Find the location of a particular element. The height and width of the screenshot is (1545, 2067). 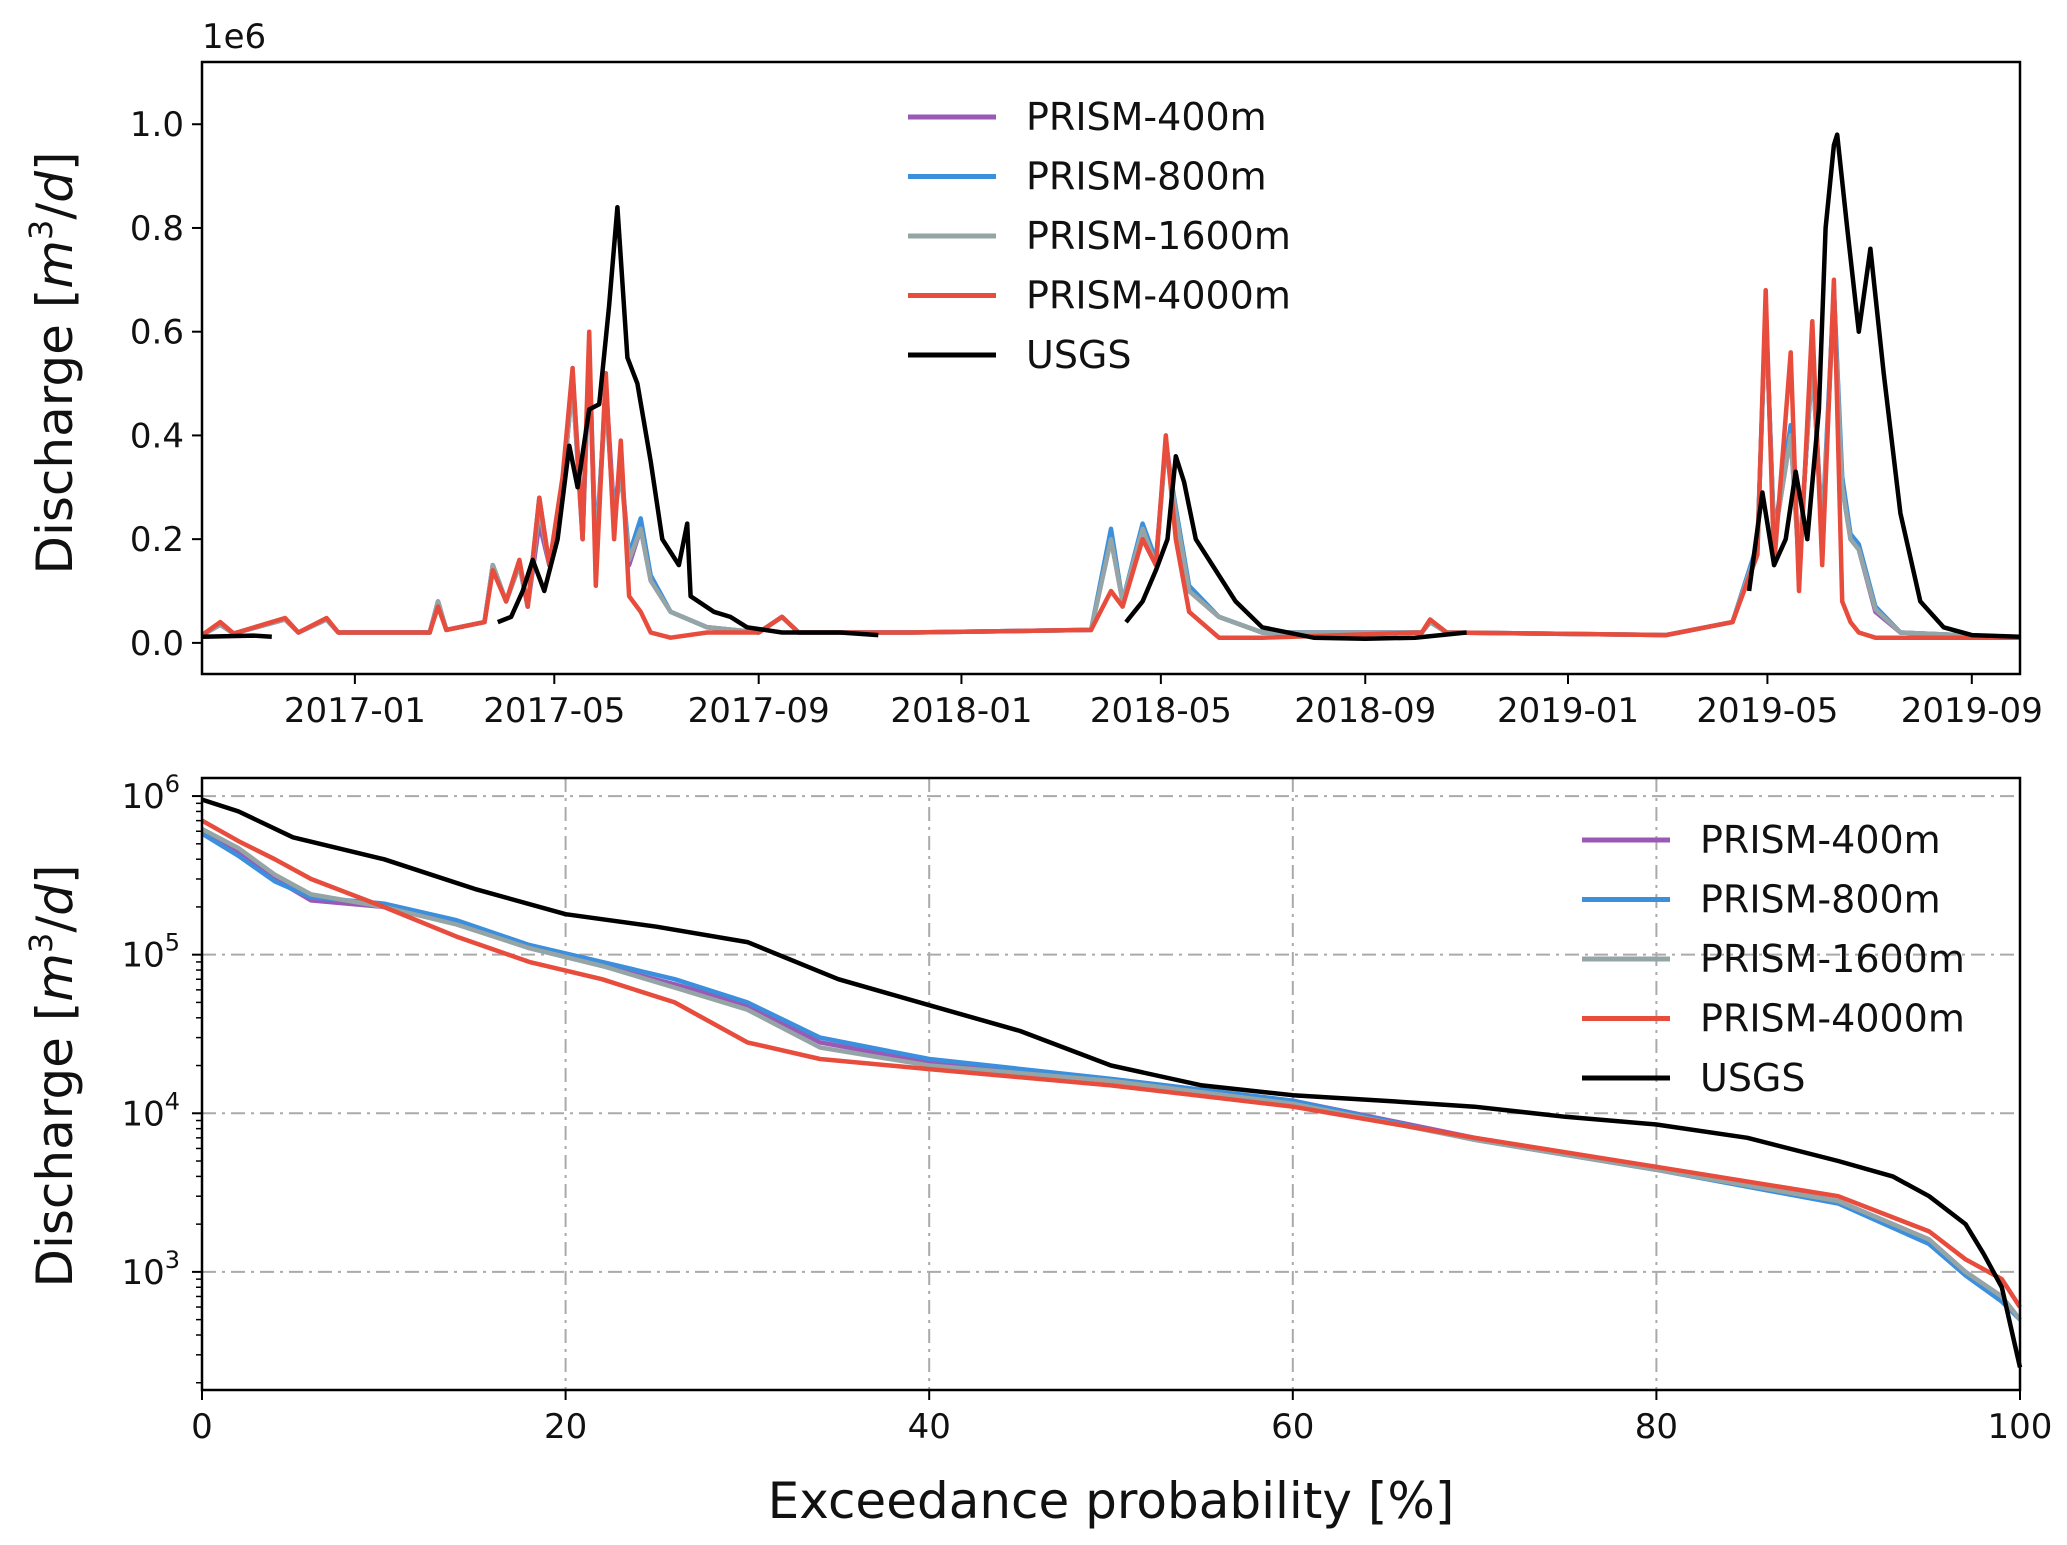

x-tick-label: 2019-05 is located at coordinates (1767, 711).